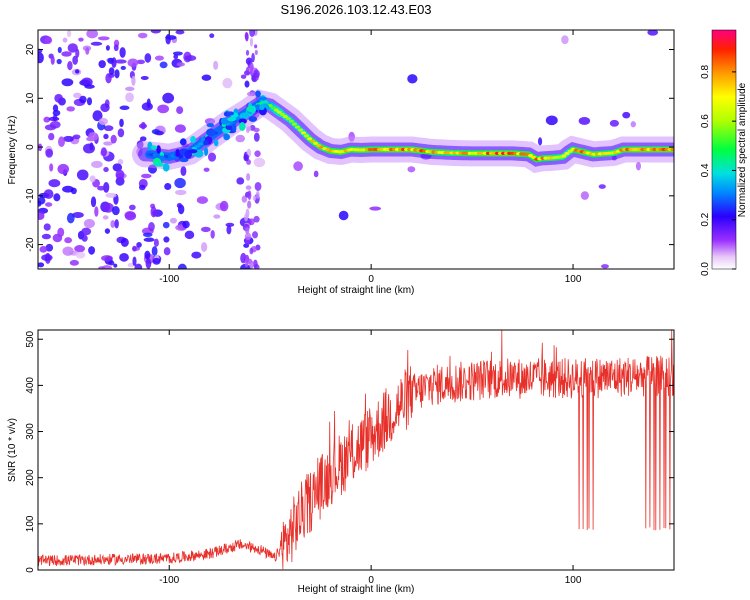 This screenshot has height=600, width=750. I want to click on snr-x-axis-title: Height of straight line (km), so click(356, 589).